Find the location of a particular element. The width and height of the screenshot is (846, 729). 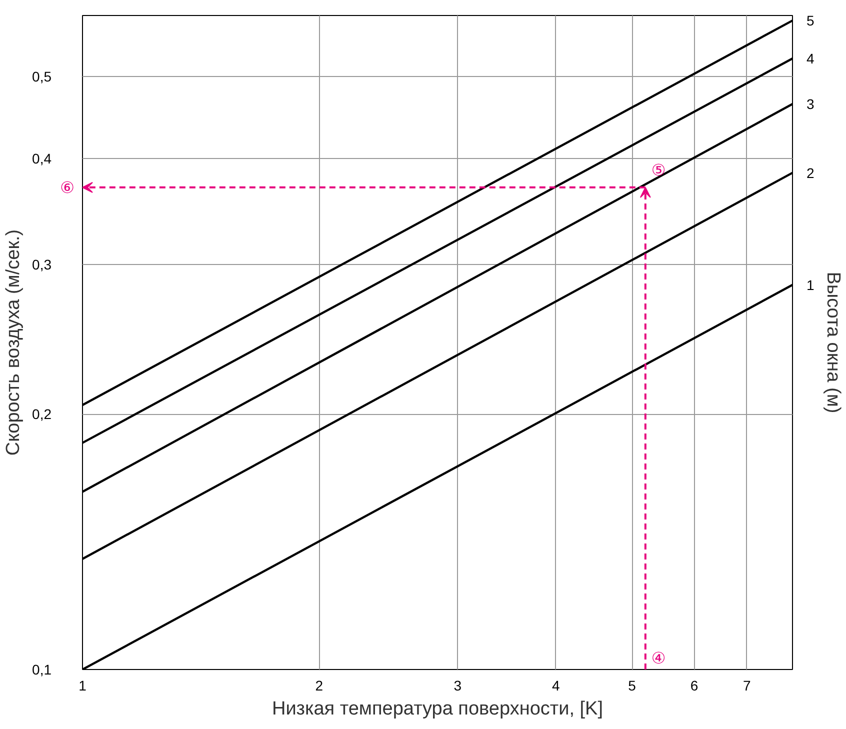

annotation: ⑤ is located at coordinates (658, 170).